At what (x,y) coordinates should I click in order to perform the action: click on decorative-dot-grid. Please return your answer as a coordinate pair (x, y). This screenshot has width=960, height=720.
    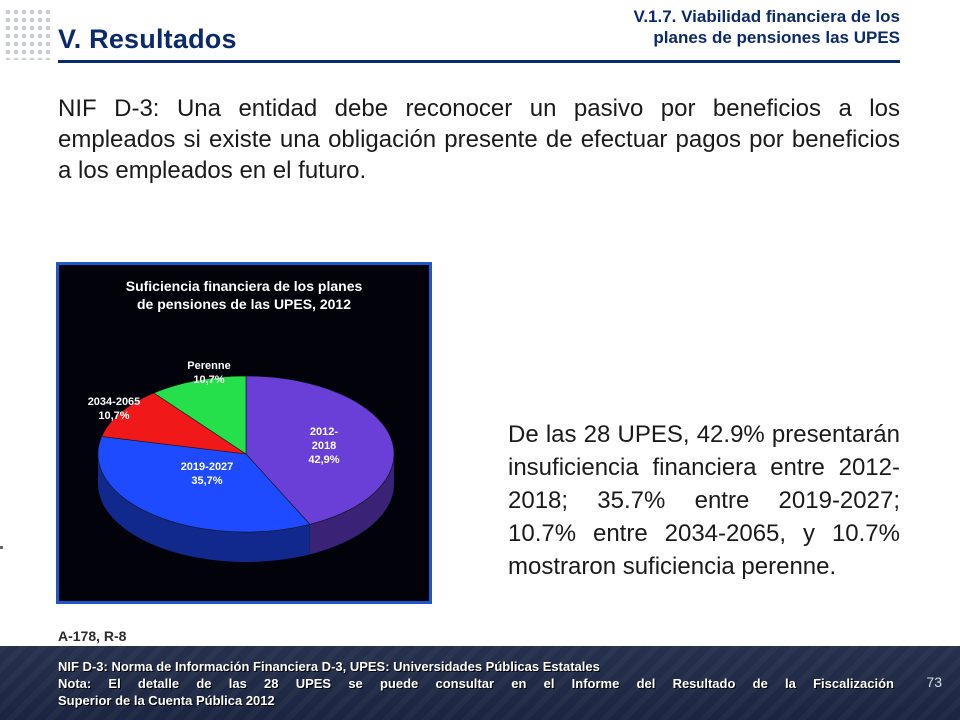
    Looking at the image, I should click on (27, 34).